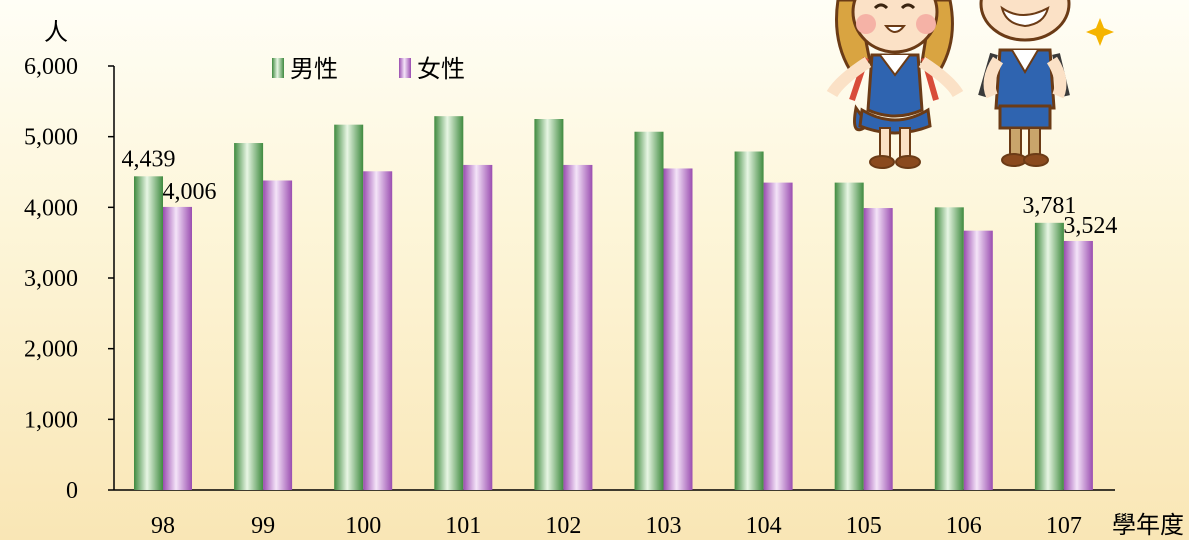 This screenshot has width=1189, height=540. Describe the element at coordinates (363, 526) in the screenshot. I see `x-tick-label: 100` at that location.